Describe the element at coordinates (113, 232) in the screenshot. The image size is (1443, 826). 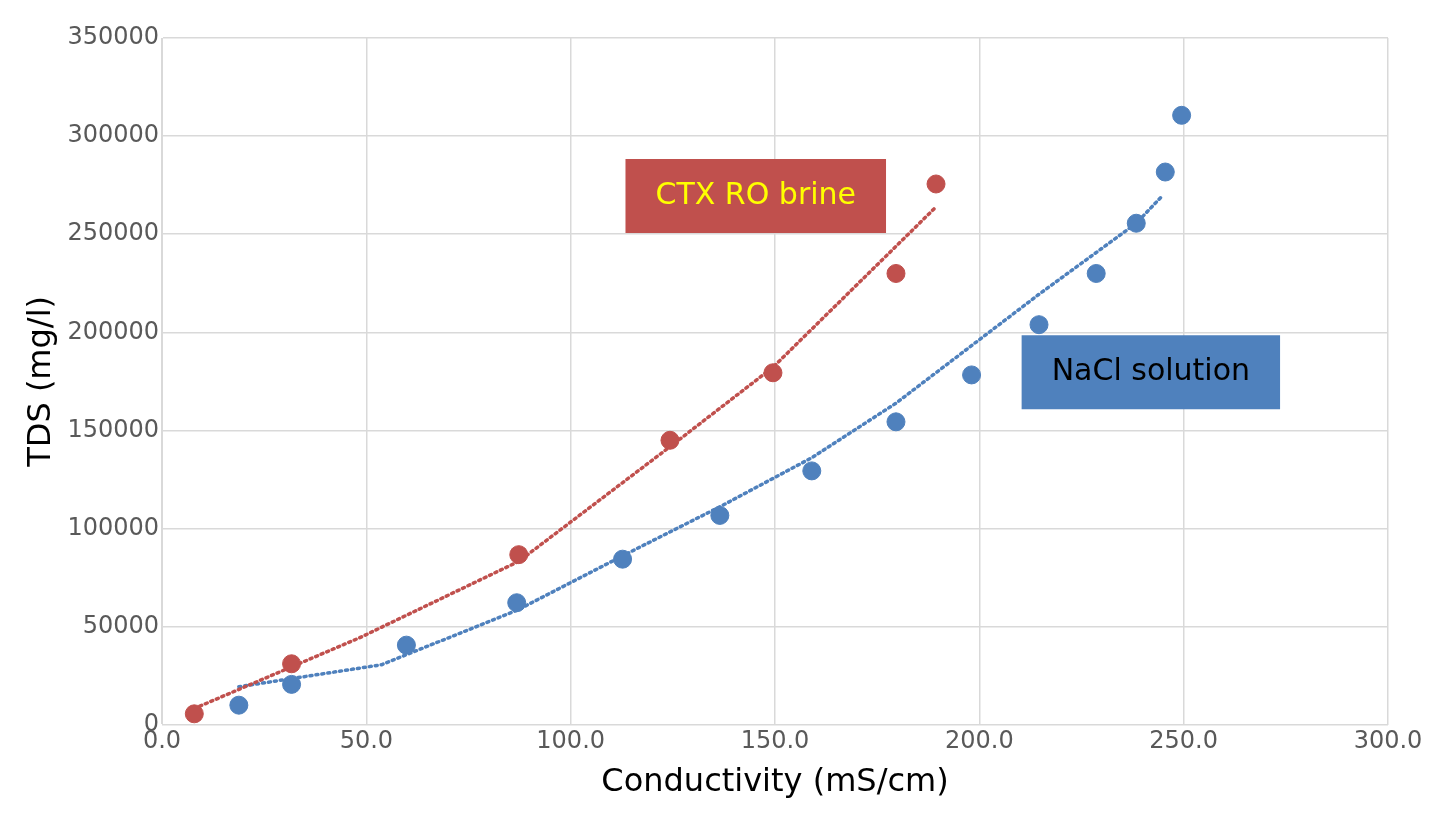
I see `y-tick-label: 250000` at that location.